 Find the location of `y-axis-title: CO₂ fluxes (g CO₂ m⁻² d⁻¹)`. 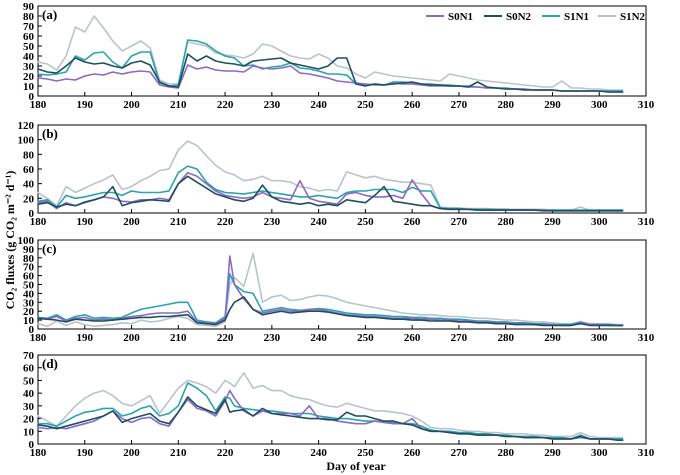

y-axis-title: CO₂ fluxes (g CO₂ m⁻² d⁻¹) is located at coordinates (10, 240).